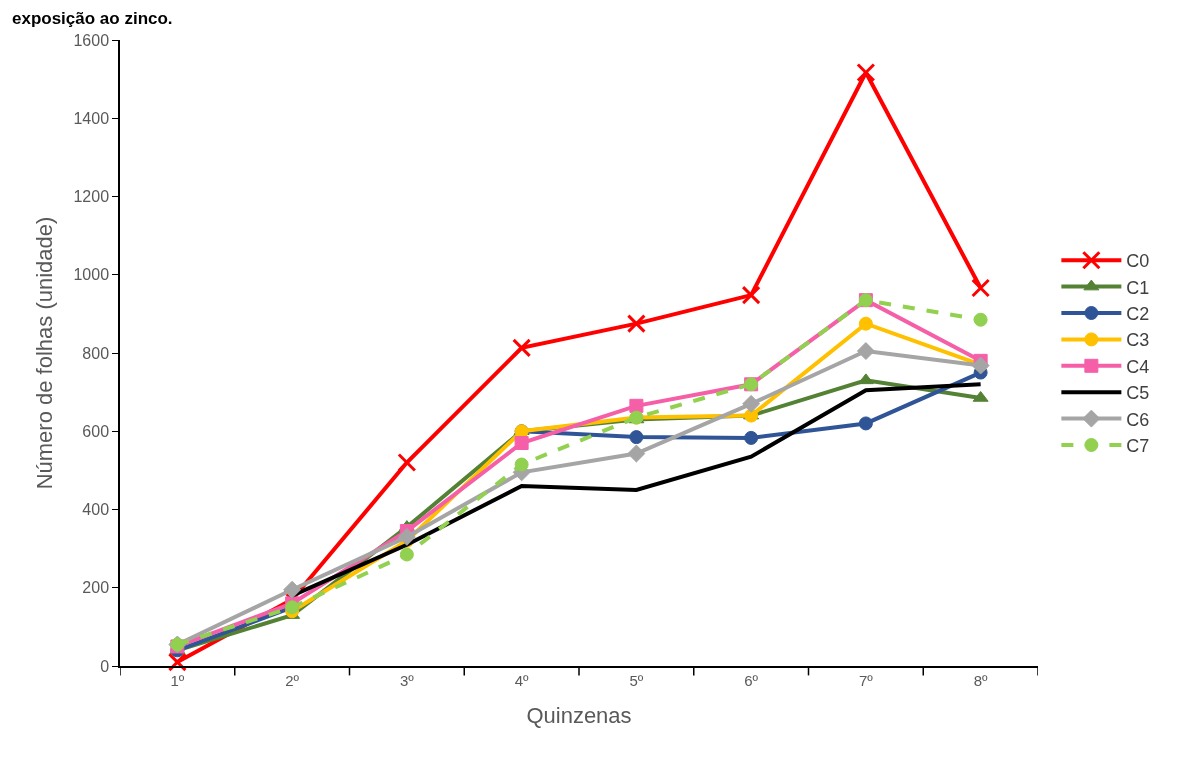 The width and height of the screenshot is (1198, 776). I want to click on x-tick-label: 1º, so click(177, 680).